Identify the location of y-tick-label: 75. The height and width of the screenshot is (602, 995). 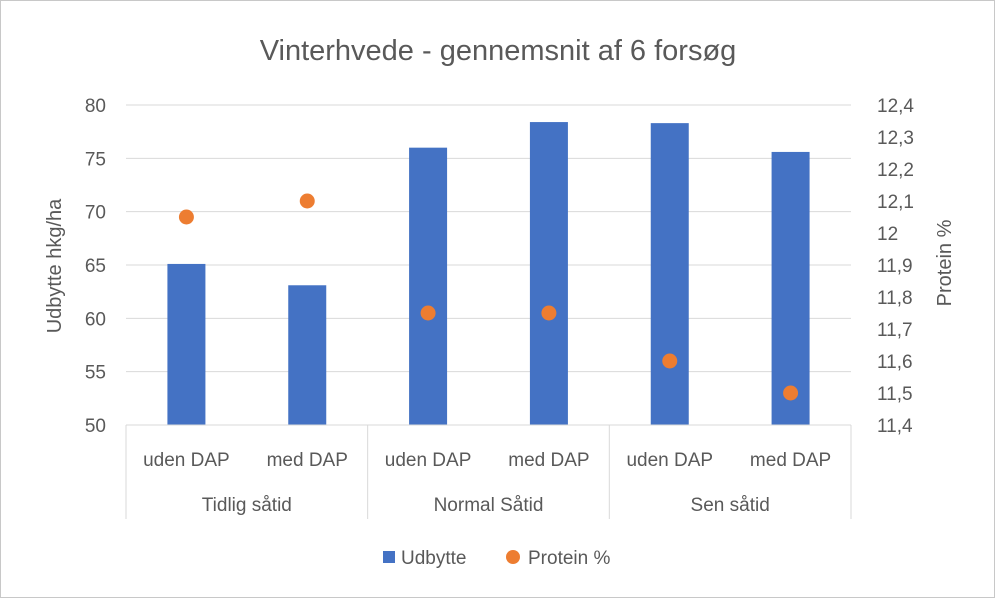
(95, 159).